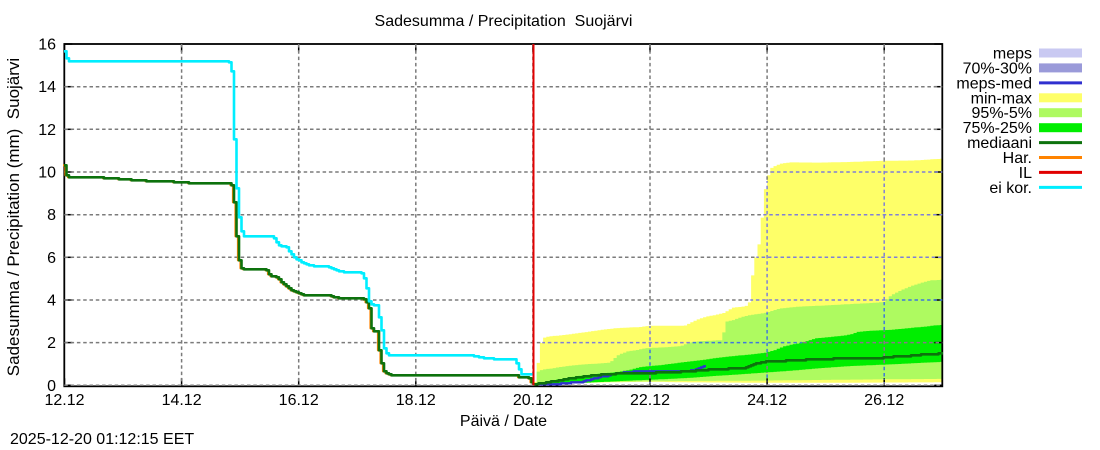  I want to click on svg-text: 14.12, so click(182, 400).